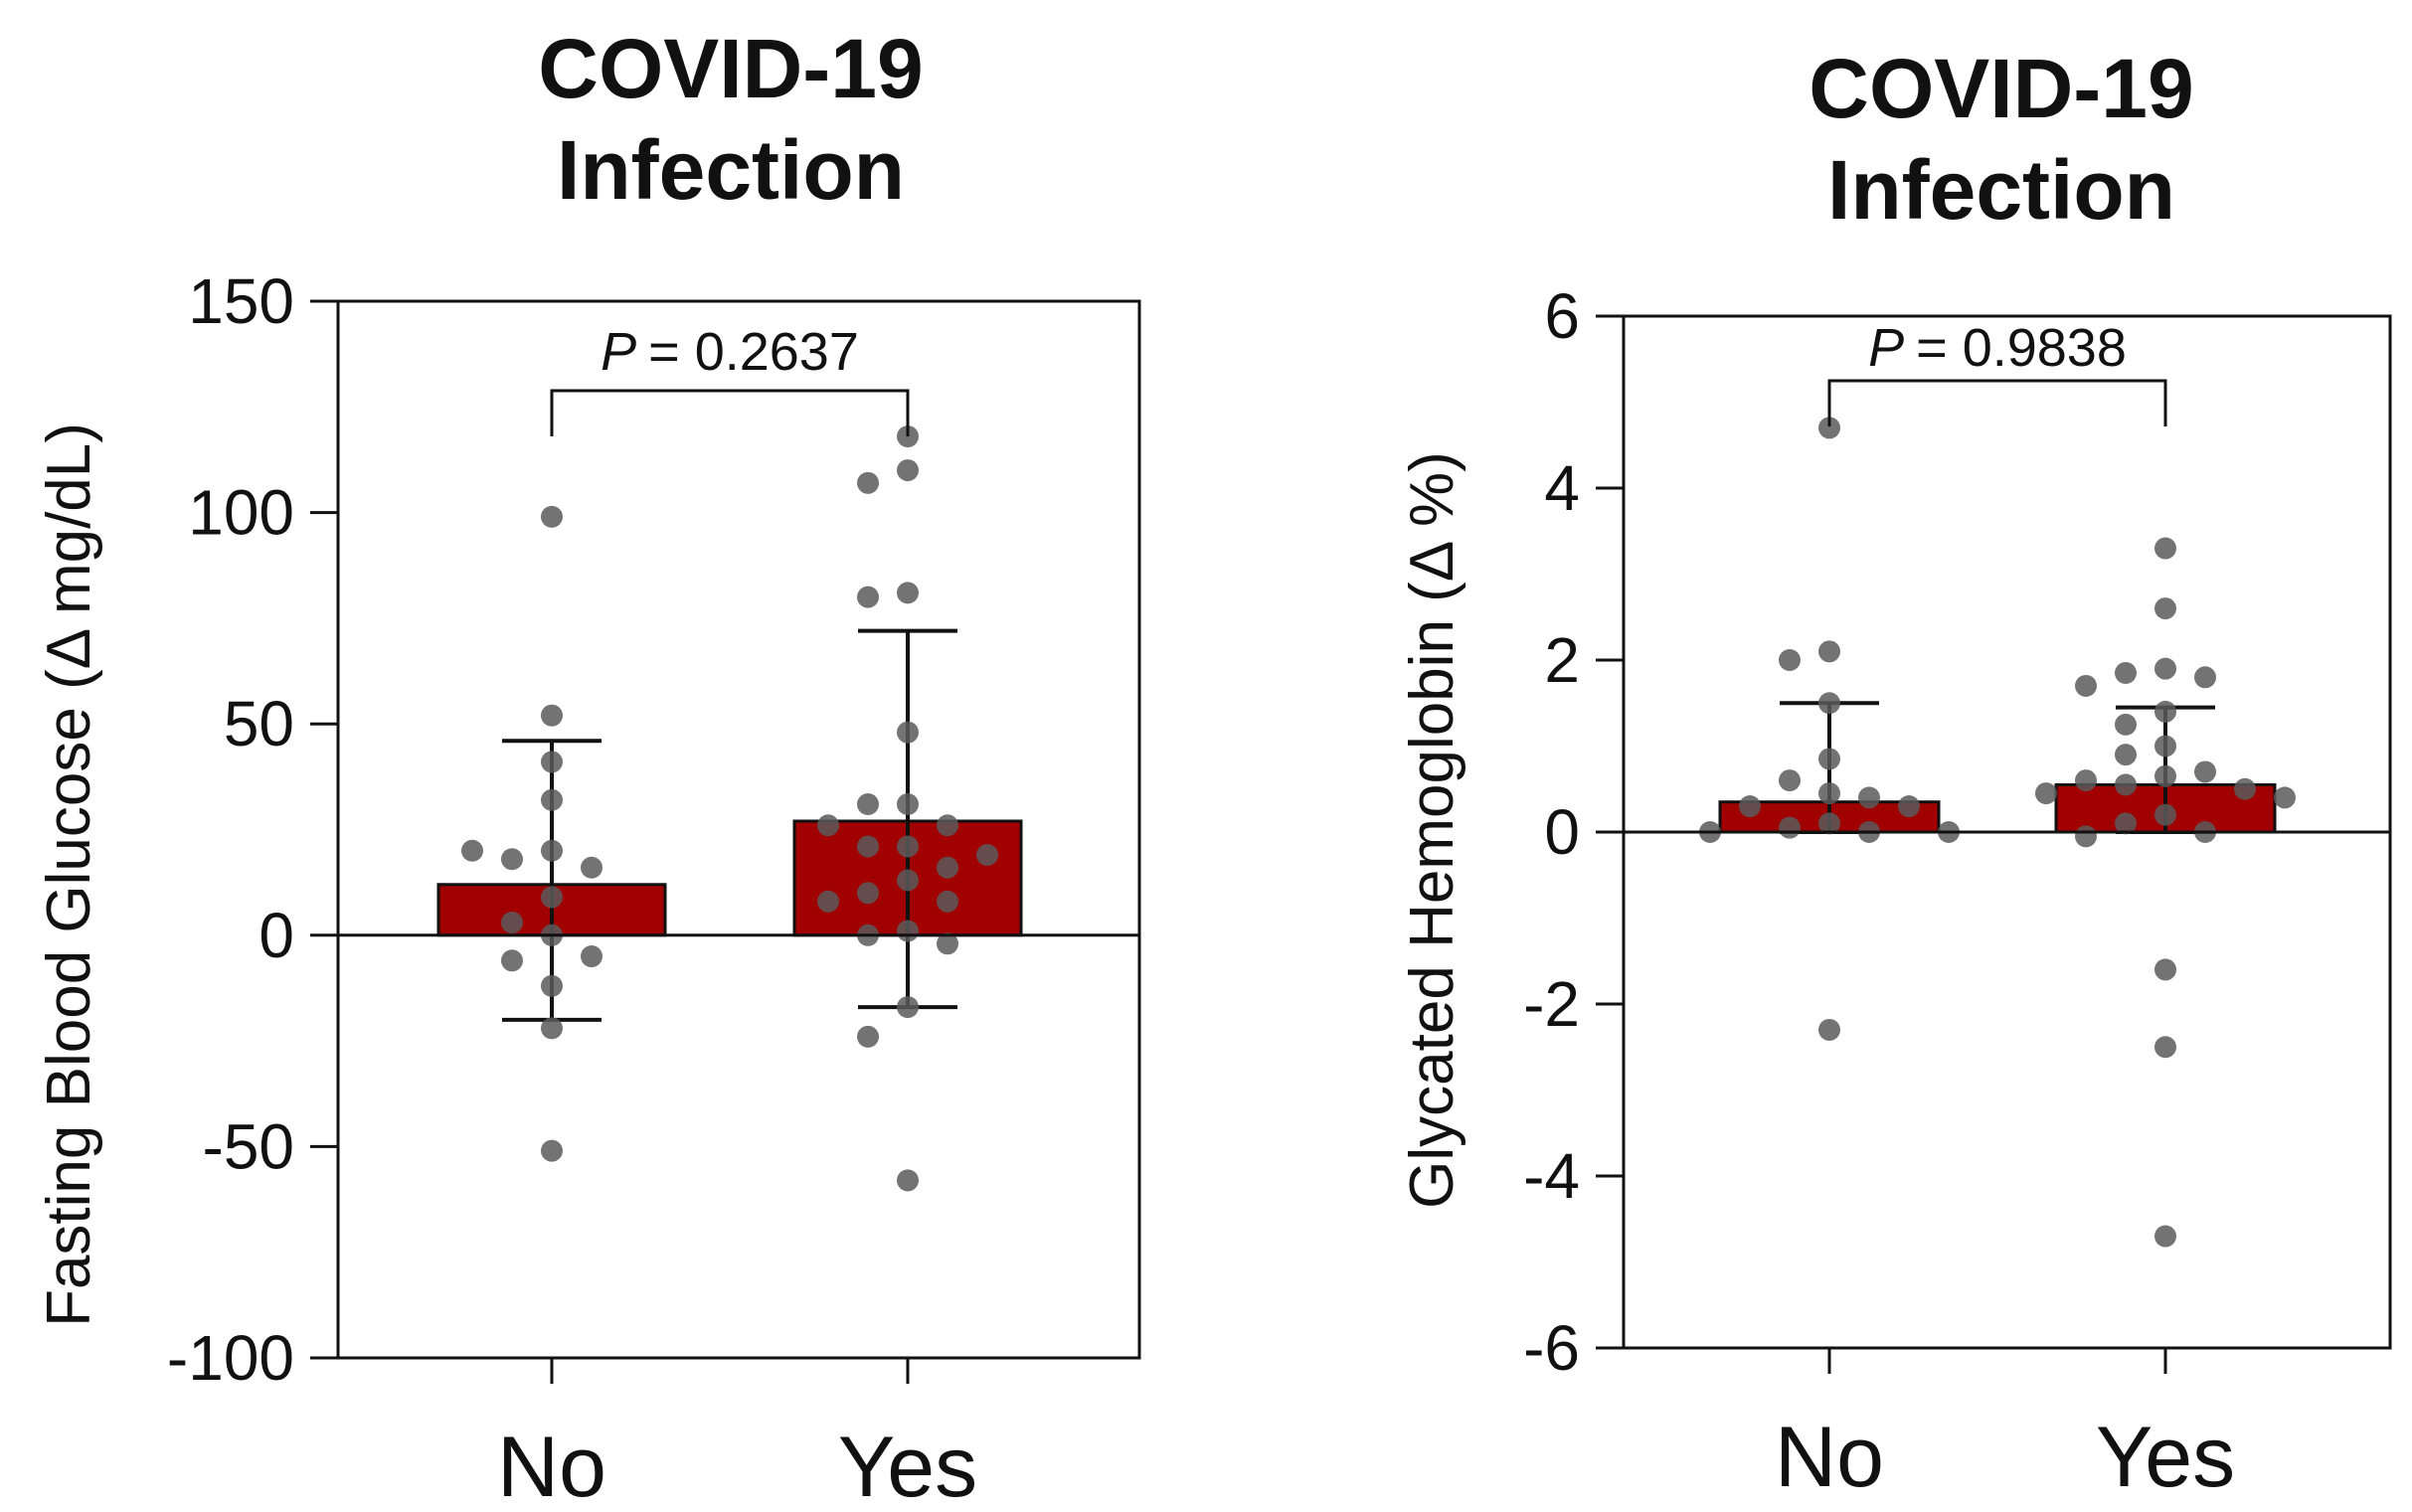 The image size is (2412, 1512). Describe the element at coordinates (1551, 1004) in the screenshot. I see `y-tick-label: -2` at that location.